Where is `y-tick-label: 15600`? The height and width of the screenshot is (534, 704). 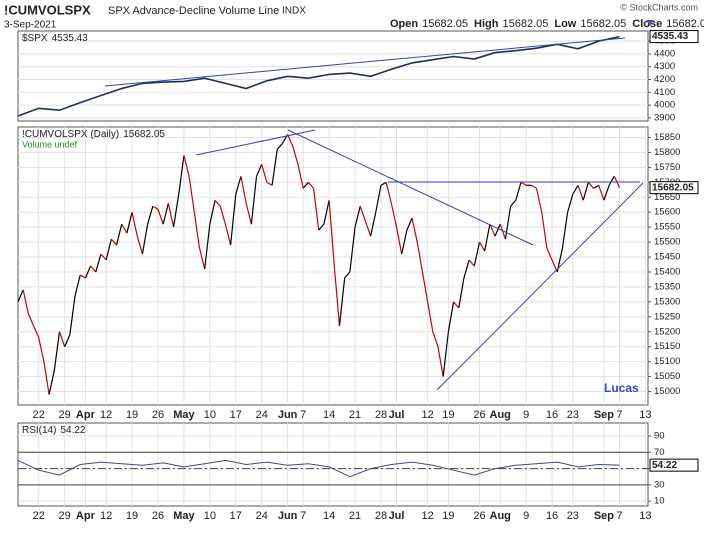
y-tick-label: 15600 is located at coordinates (667, 212).